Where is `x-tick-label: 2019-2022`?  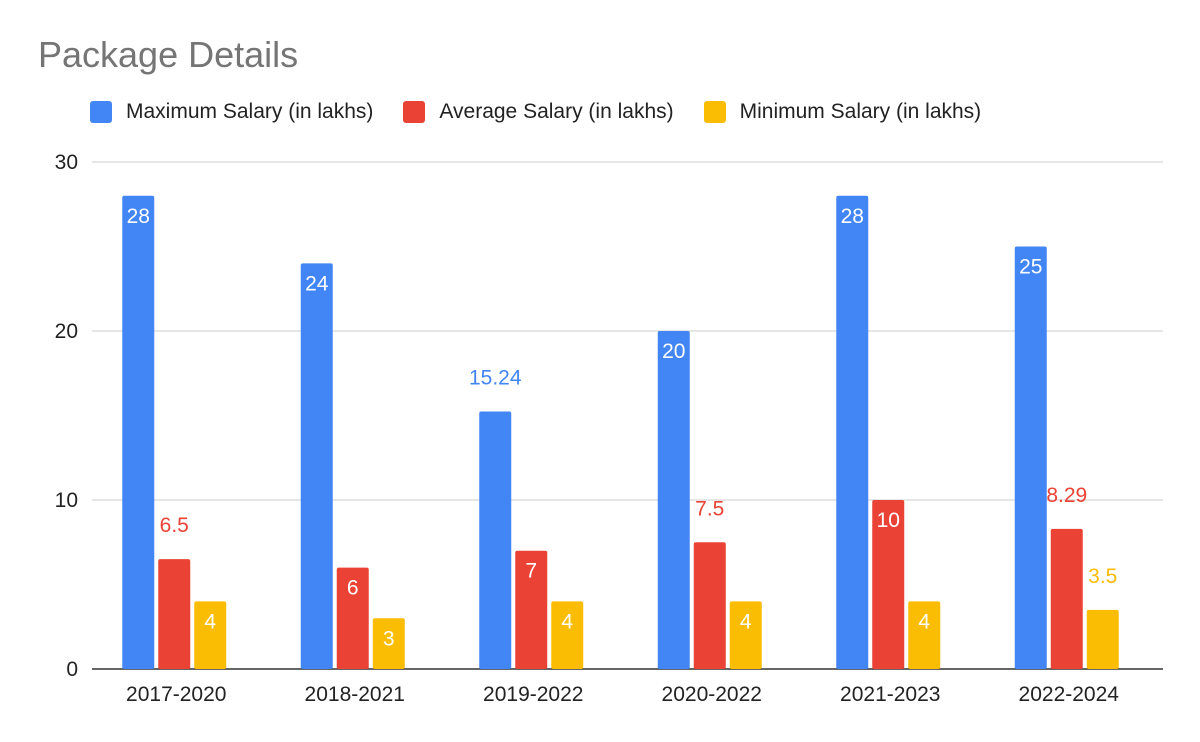 x-tick-label: 2019-2022 is located at coordinates (533, 694).